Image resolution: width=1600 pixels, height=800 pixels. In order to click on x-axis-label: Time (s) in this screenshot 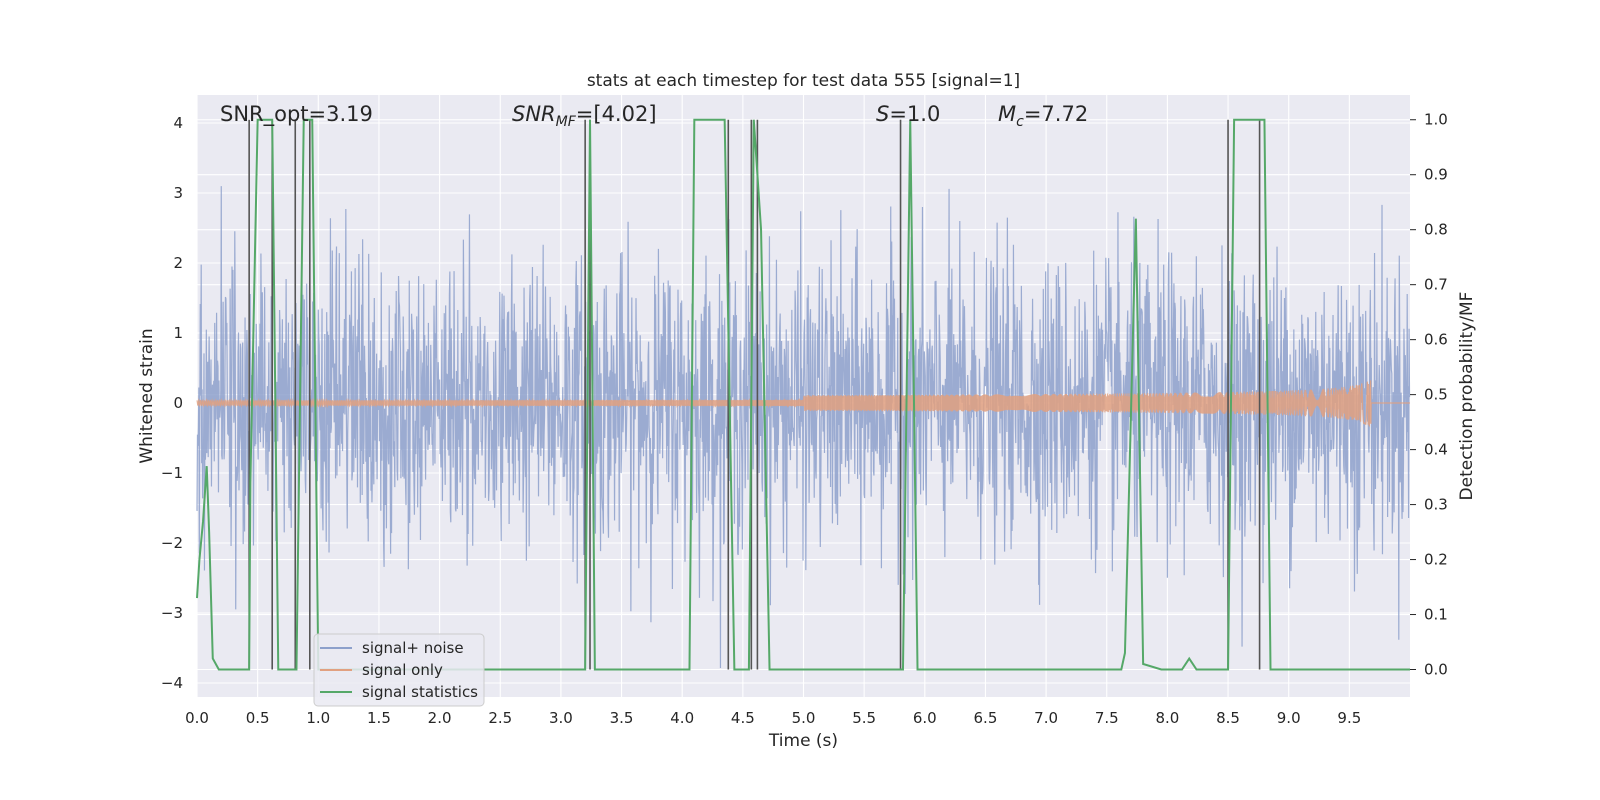, I will do `click(803, 741)`.